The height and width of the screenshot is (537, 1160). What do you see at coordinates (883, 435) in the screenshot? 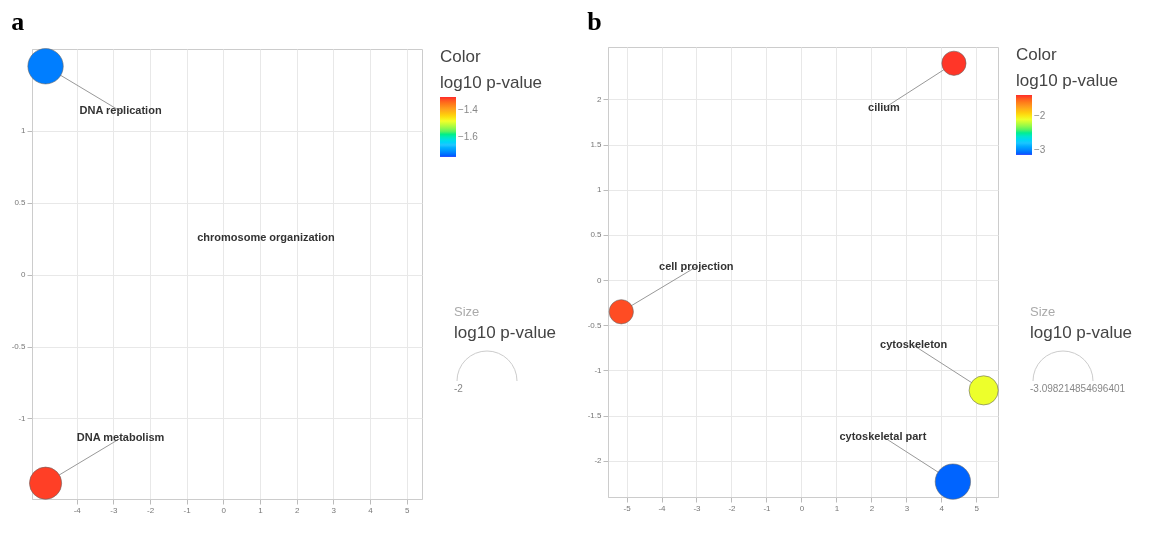
I see `text: cytoskeletal part` at bounding box center [883, 435].